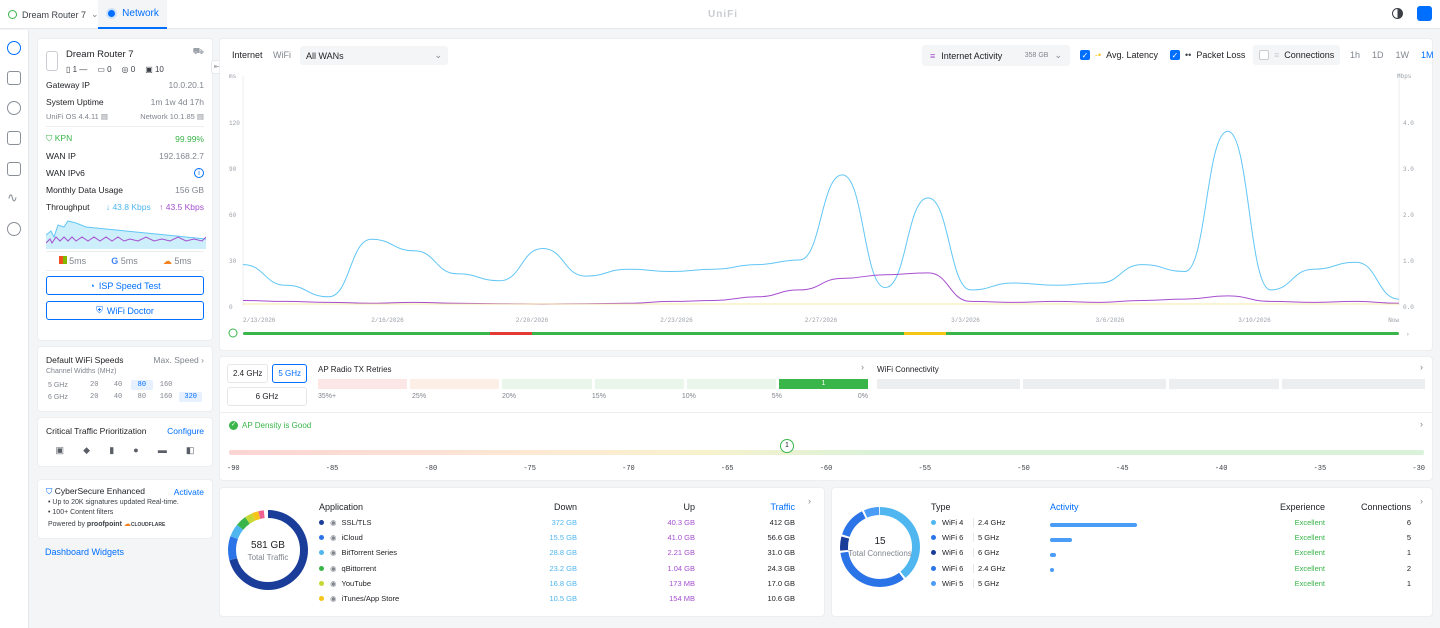 This screenshot has width=1440, height=628. What do you see at coordinates (826, 469) in the screenshot?
I see `density-ticks: -90 -85 -80 -75 -70 -65 -60 -55 -50 -45 -40 -35 -30` at bounding box center [826, 469].